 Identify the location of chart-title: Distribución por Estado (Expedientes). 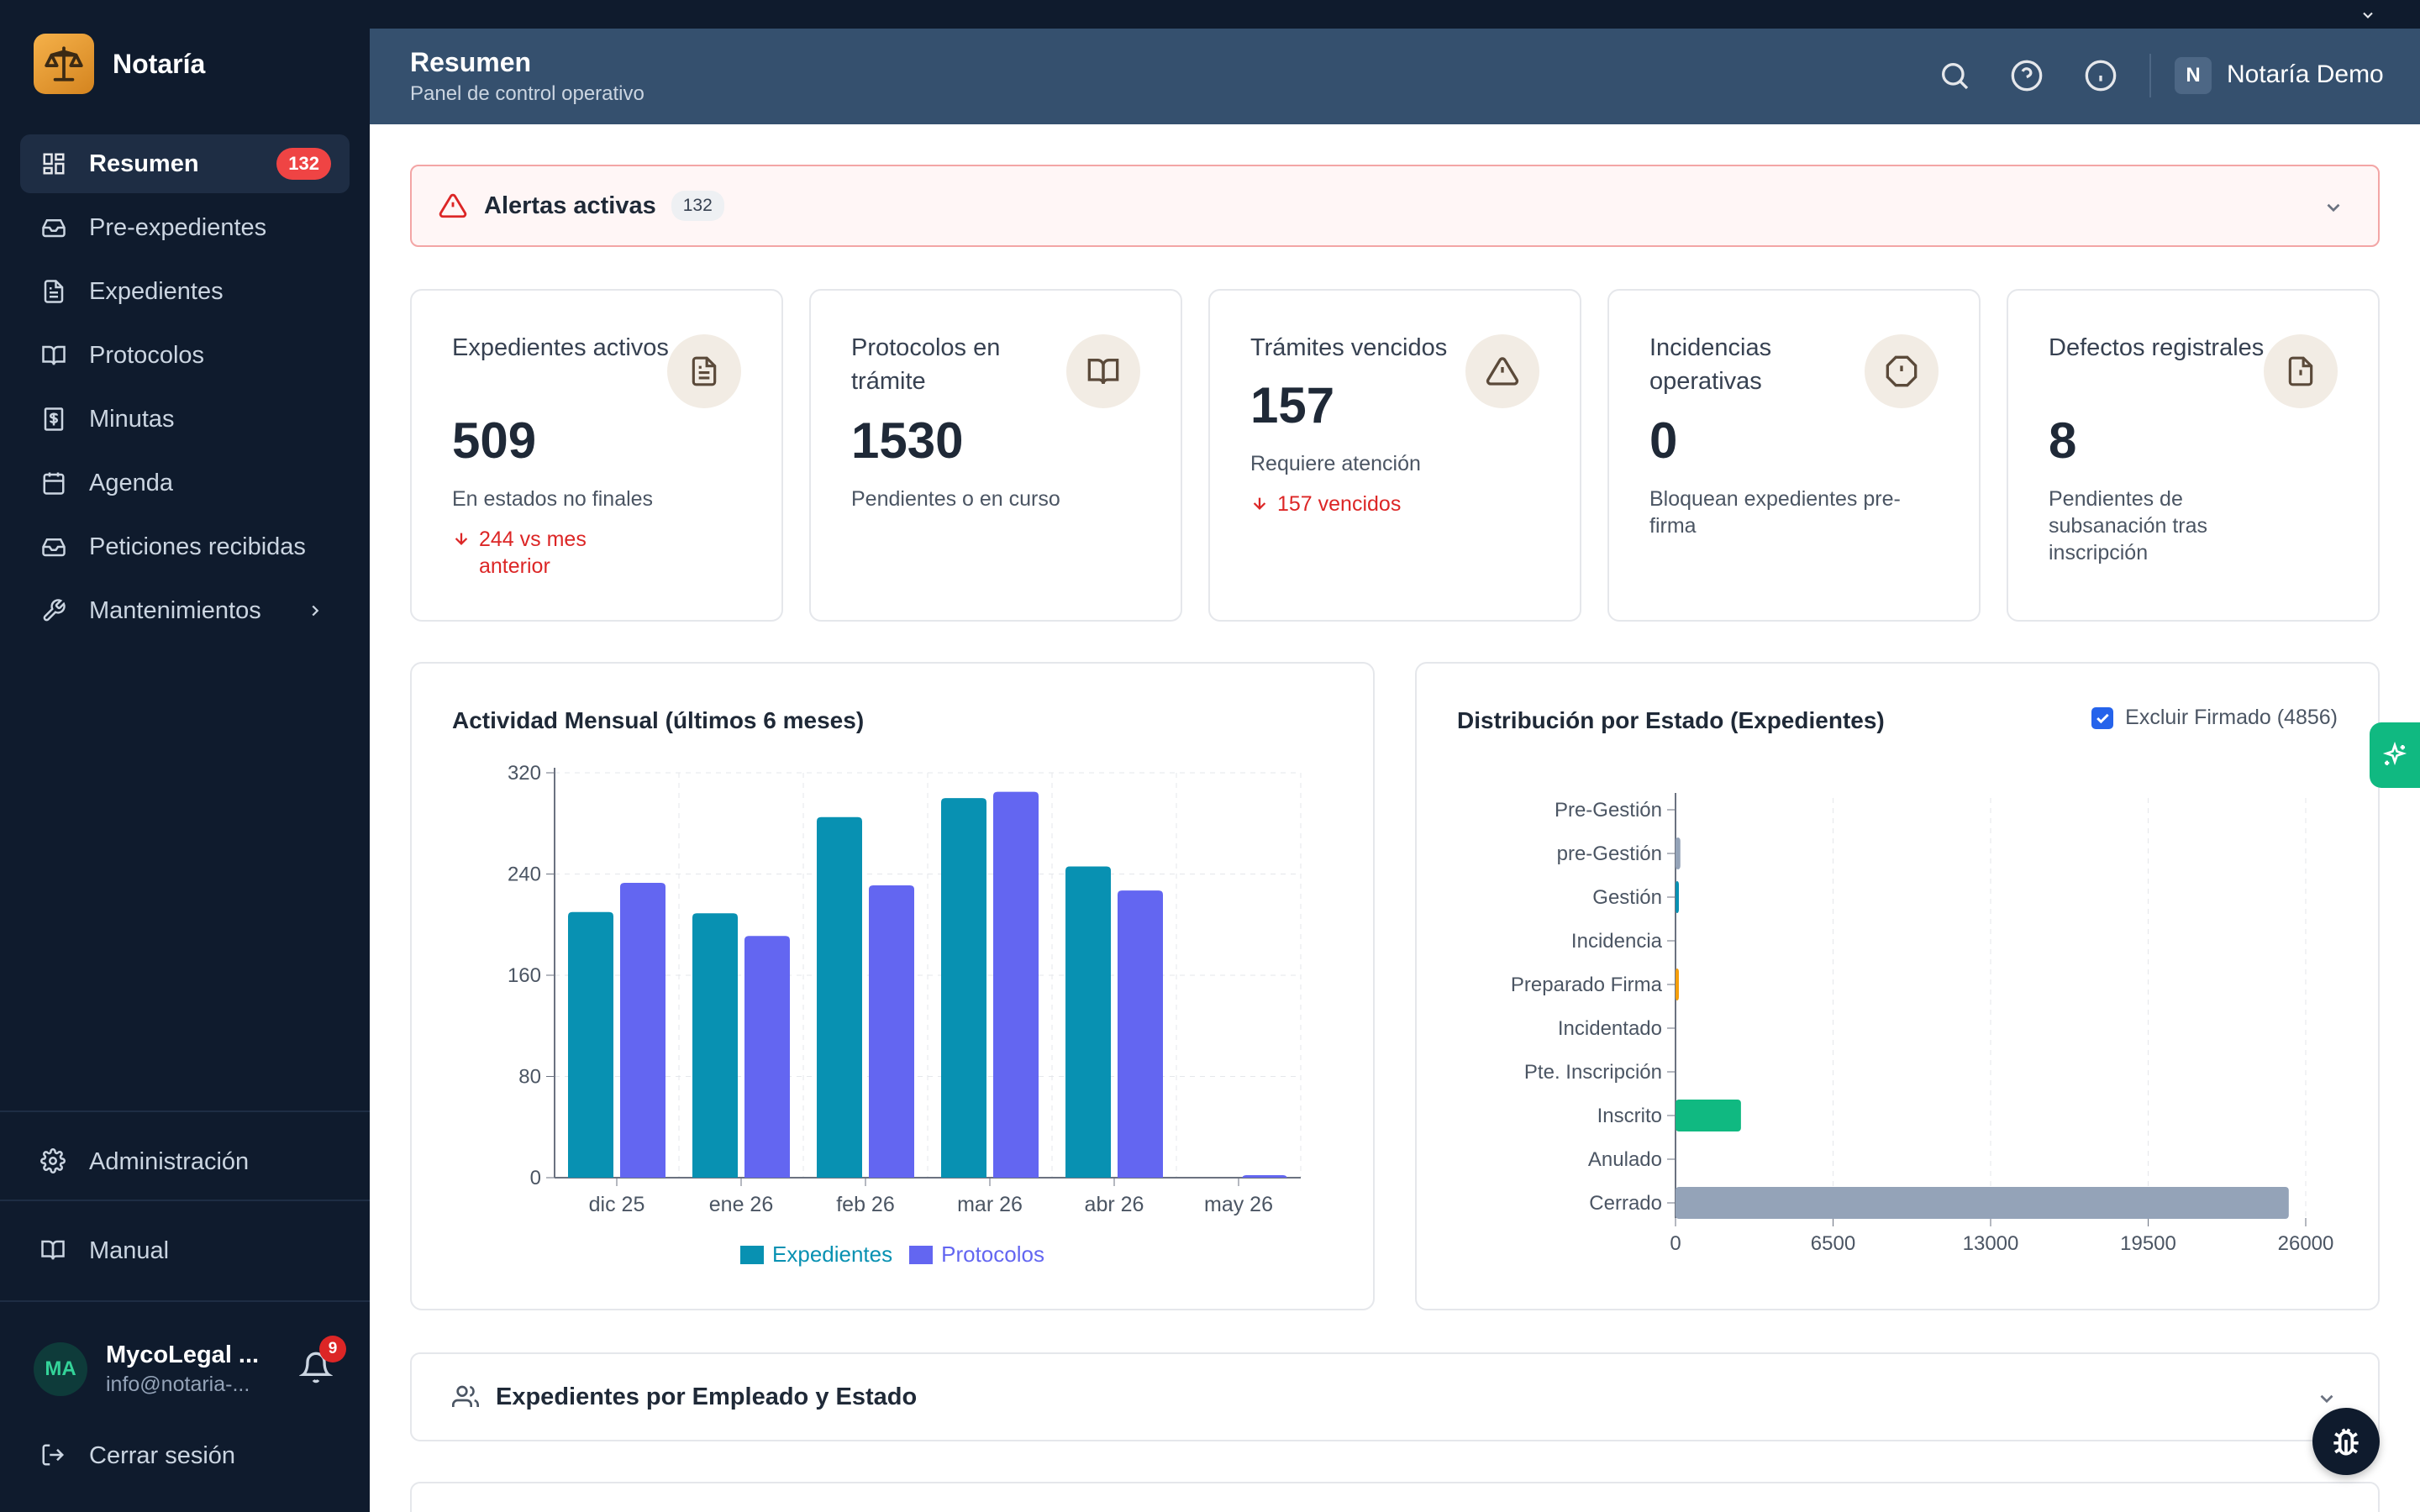
(1671, 720).